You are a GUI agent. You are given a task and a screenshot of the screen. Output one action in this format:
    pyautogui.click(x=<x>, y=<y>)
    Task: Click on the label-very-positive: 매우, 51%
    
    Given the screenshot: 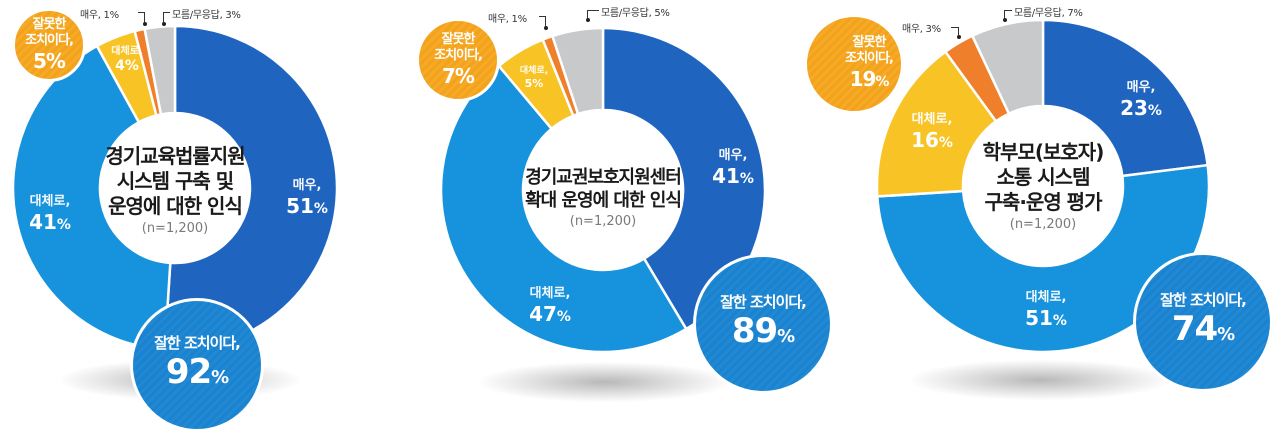 What is the action you would take?
    pyautogui.click(x=307, y=198)
    